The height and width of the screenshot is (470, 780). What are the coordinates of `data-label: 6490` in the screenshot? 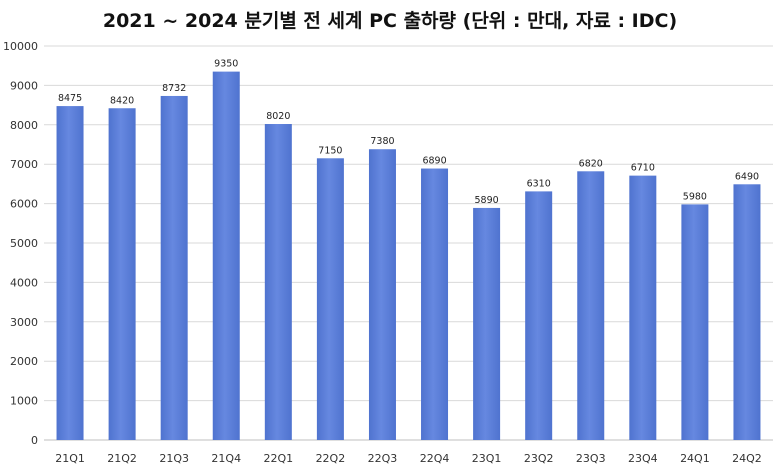 It's located at (747, 176).